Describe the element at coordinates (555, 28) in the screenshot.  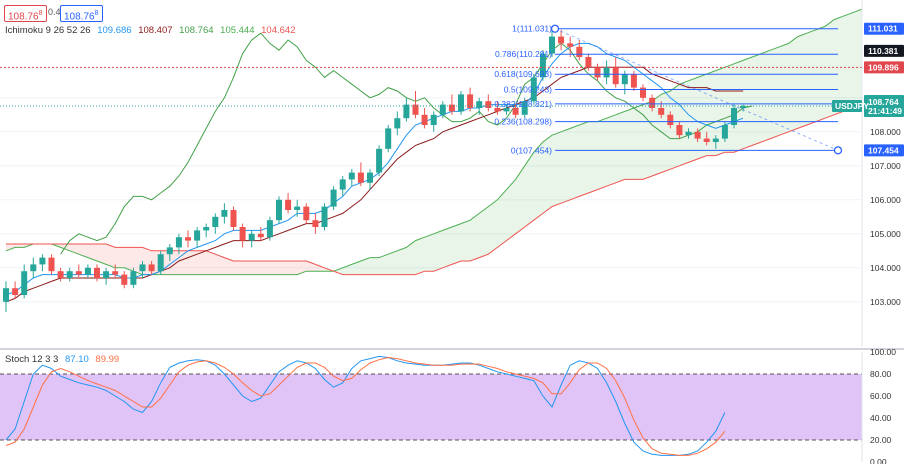
I see `fib-handle-top` at that location.